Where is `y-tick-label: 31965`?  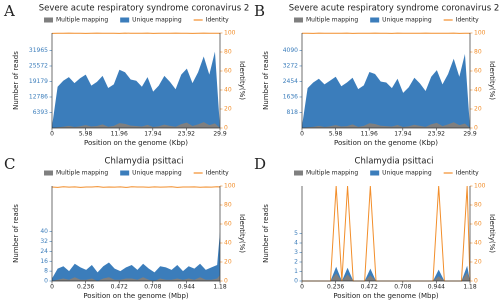 y-tick-label: 31965 is located at coordinates (38, 50).